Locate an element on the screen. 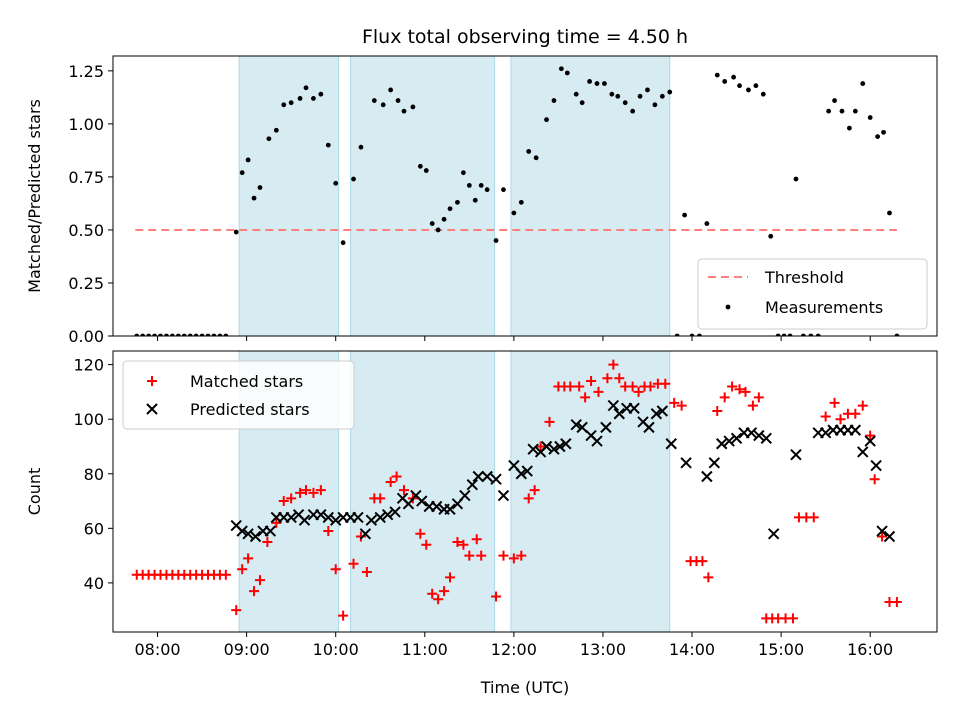 The width and height of the screenshot is (960, 724). legend-measurements-swatch is located at coordinates (728, 307).